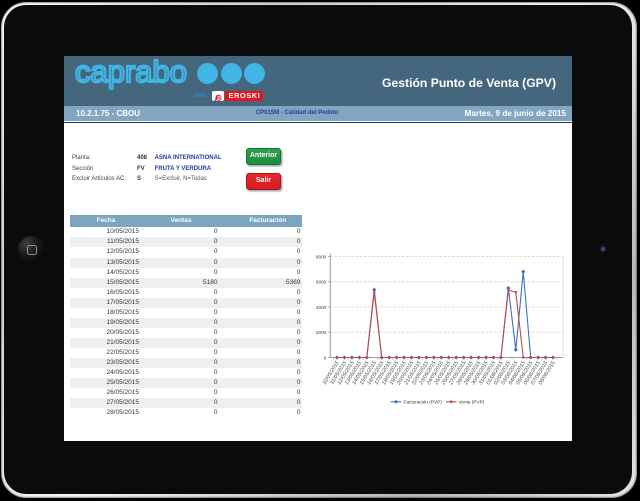 This screenshot has height=501, width=640. Describe the element at coordinates (321, 256) in the screenshot. I see `svg-text: 8000` at that location.